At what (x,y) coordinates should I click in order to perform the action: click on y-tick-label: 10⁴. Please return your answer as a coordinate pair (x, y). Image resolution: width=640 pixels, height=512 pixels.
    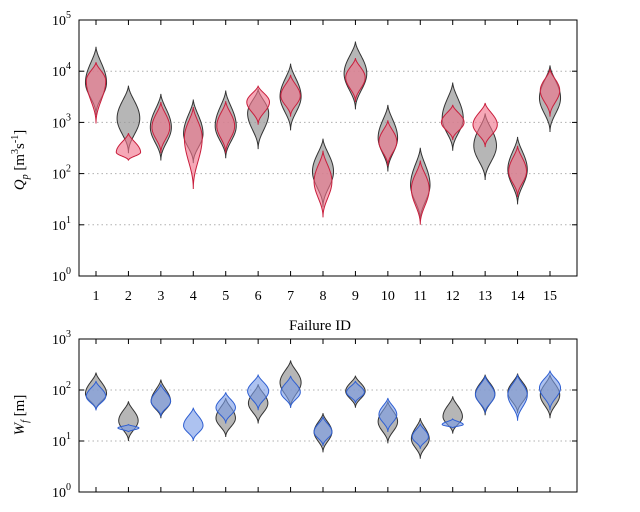
    Looking at the image, I should click on (61, 70).